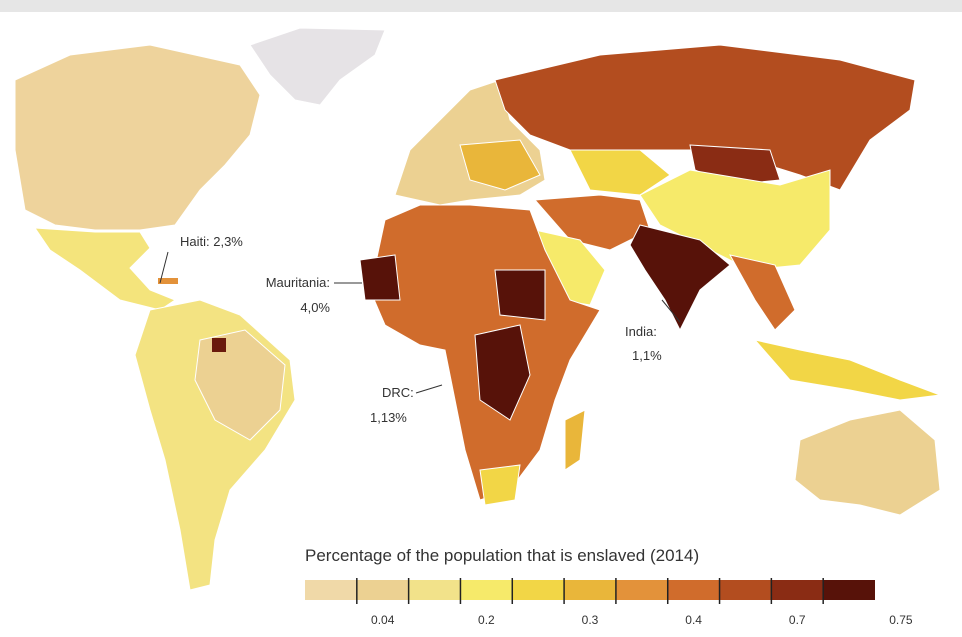 This screenshot has width=962, height=637. What do you see at coordinates (590, 620) in the screenshot?
I see `legend-tick-label: 0.3` at bounding box center [590, 620].